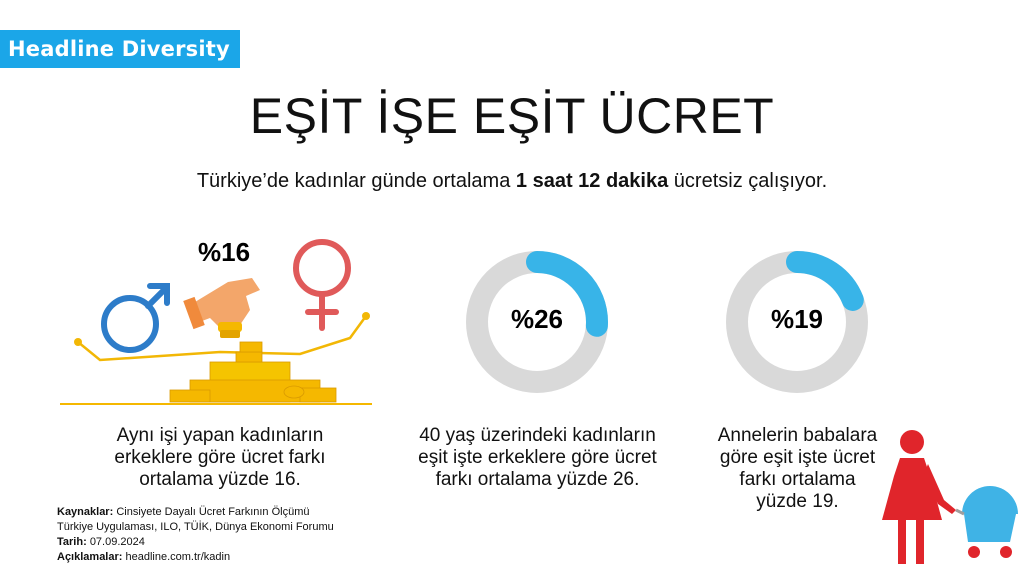 The image size is (1024, 576). Describe the element at coordinates (537, 479) in the screenshot. I see `caption-line: farkı ortalama yüzde 26.` at that location.